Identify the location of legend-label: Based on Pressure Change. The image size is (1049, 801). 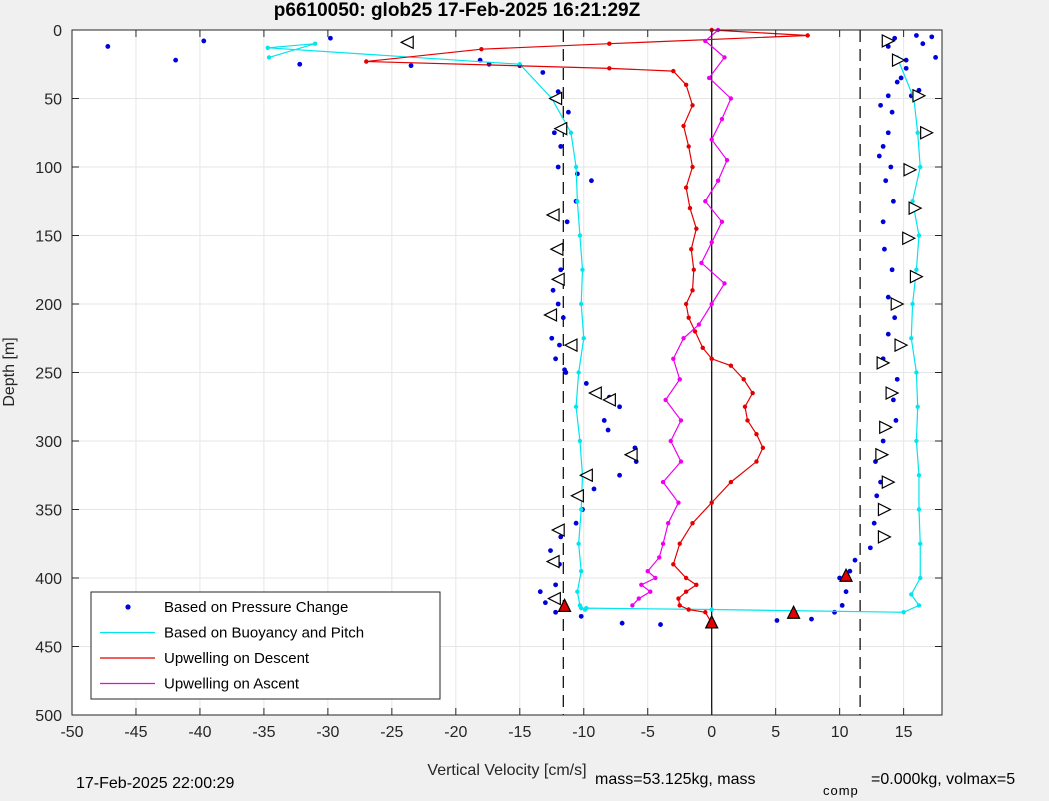
(256, 607).